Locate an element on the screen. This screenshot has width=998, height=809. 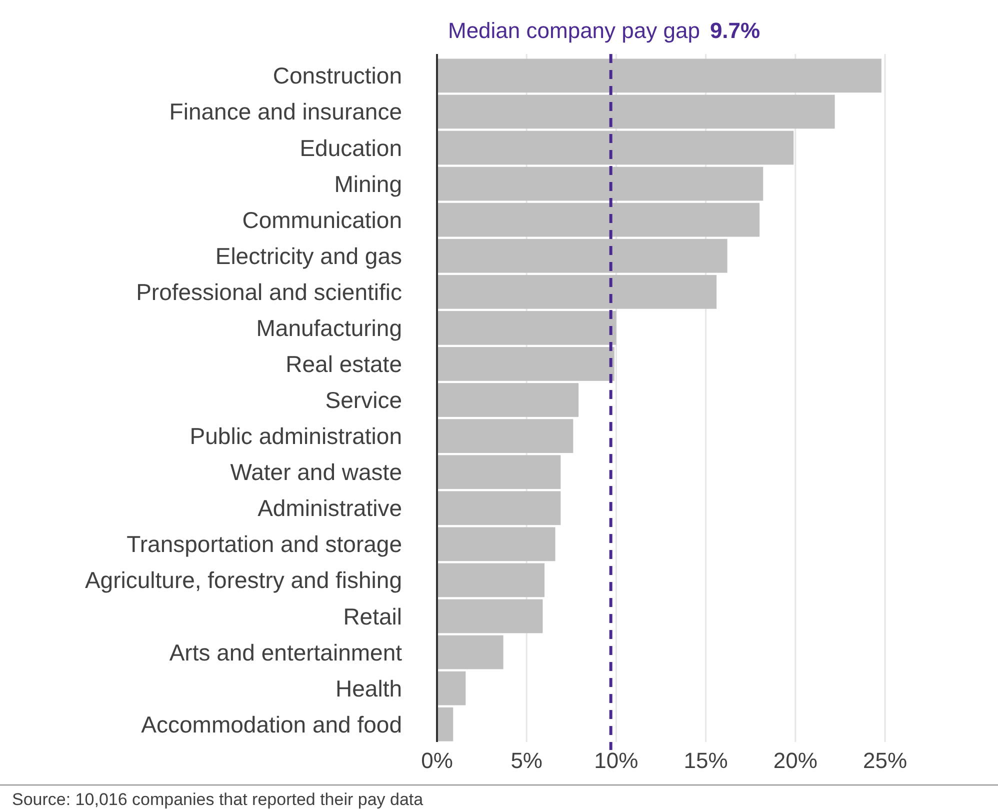
source-note: Source: 10,016 companies that reported their pay data is located at coordinates (218, 799).